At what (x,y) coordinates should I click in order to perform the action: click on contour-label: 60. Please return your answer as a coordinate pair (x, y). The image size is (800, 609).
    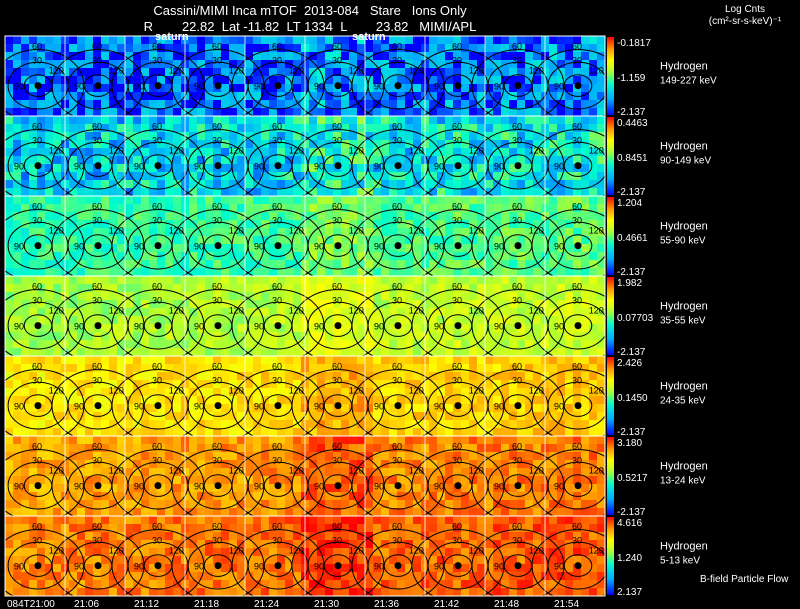
    Looking at the image, I should click on (337, 447).